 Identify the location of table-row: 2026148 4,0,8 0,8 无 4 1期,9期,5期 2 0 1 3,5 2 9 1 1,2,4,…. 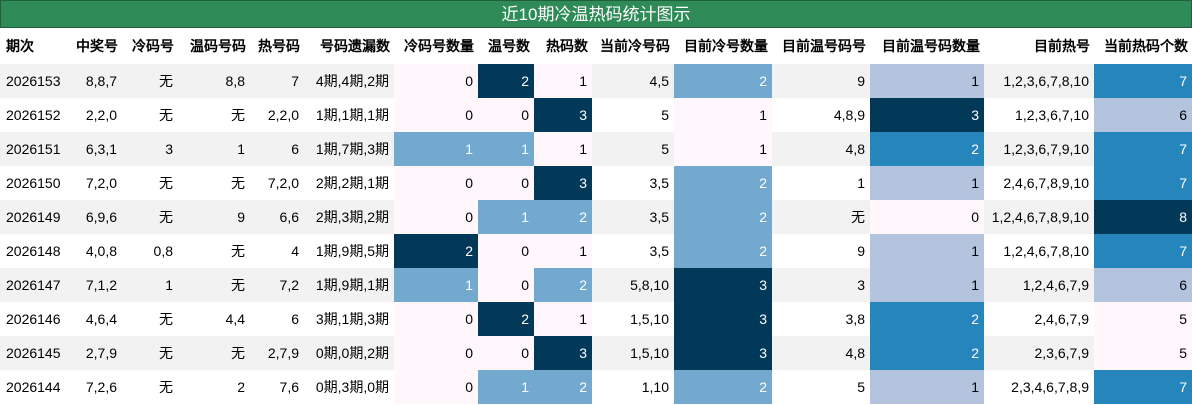
(596, 251).